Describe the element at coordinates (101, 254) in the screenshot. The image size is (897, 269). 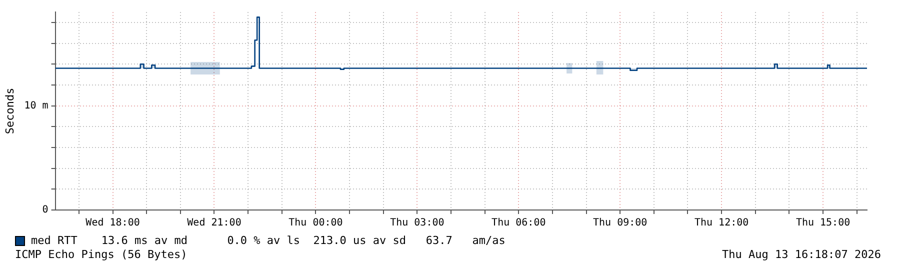
I see `text: ICMP Echo Pings (56 Bytes)` at that location.